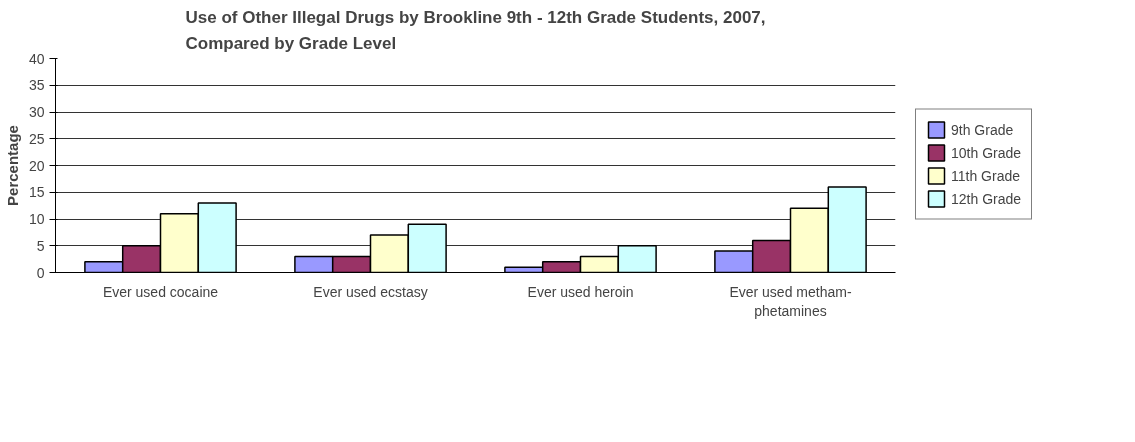 The image size is (1135, 442). I want to click on x-tick-label: Ever used ecstasy, so click(370, 291).